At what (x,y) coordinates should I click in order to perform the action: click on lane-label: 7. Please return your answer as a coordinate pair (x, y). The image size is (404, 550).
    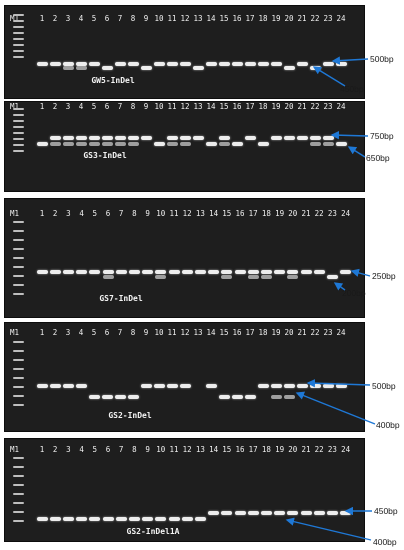
    Looking at the image, I should click on (120, 18).